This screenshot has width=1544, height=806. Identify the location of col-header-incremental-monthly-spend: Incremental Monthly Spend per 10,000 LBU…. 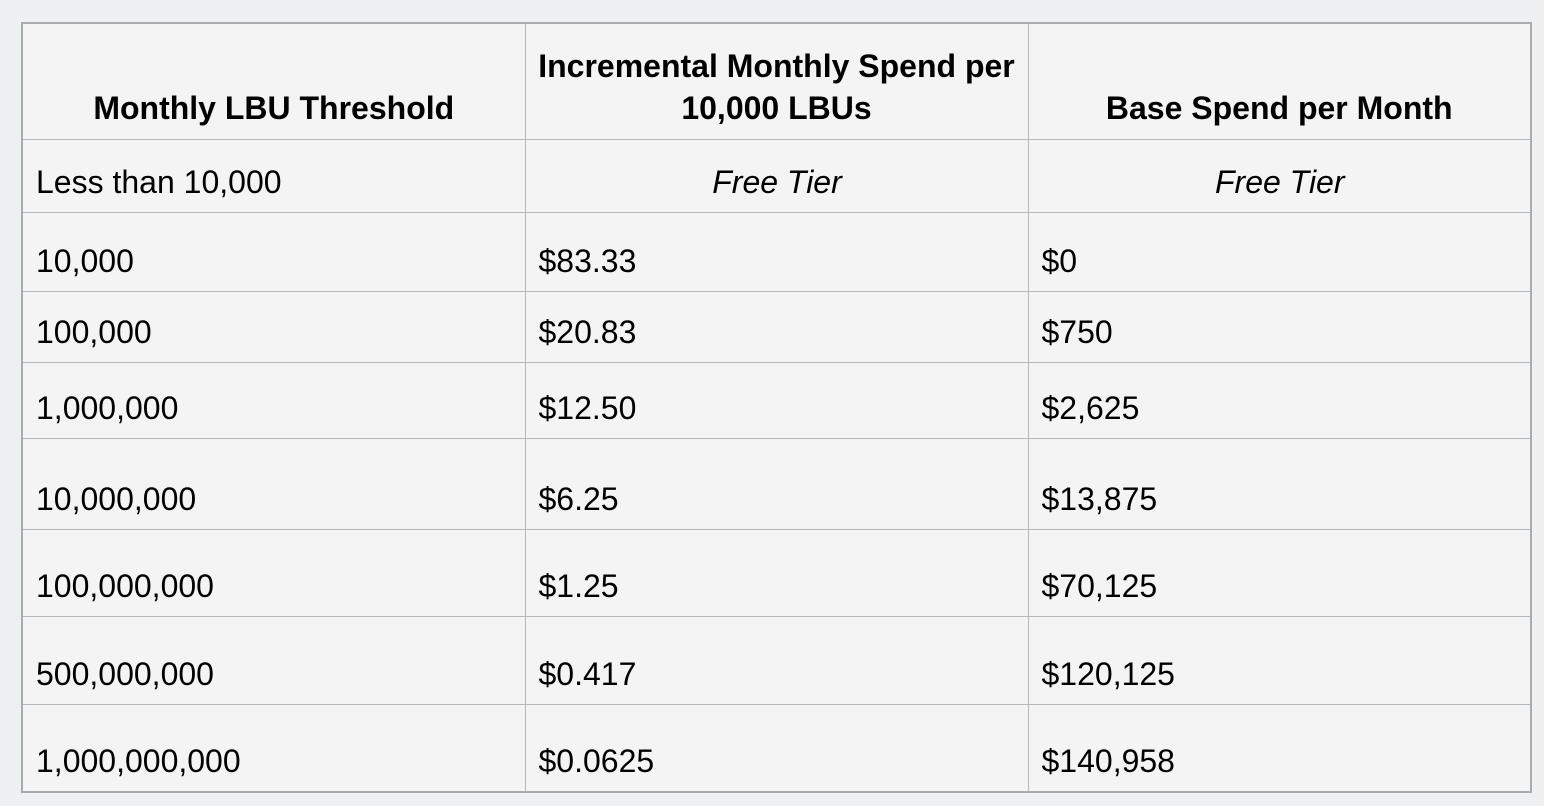
(776, 81).